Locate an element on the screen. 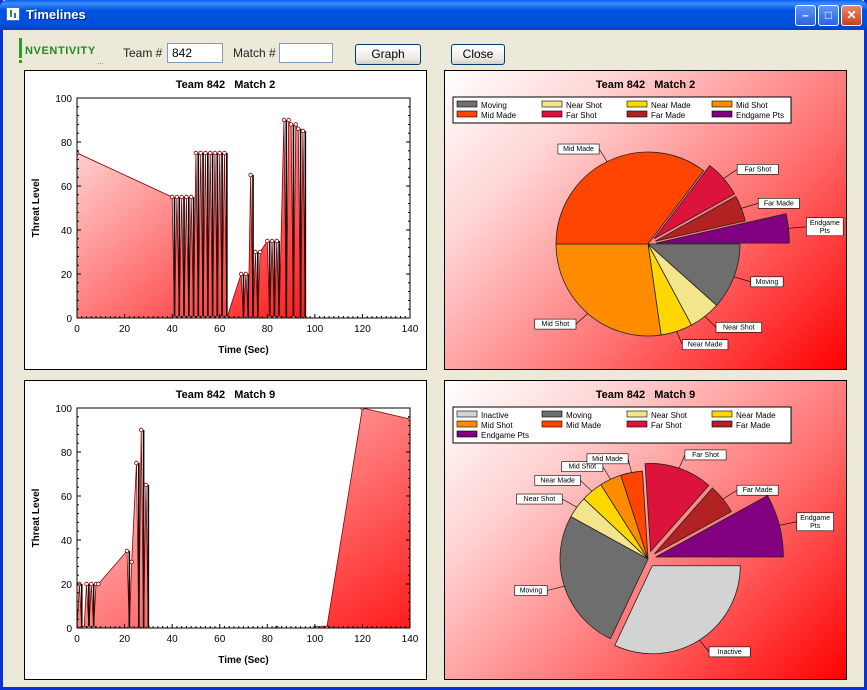 The height and width of the screenshot is (690, 867). legend-label: Far Made is located at coordinates (753, 425).